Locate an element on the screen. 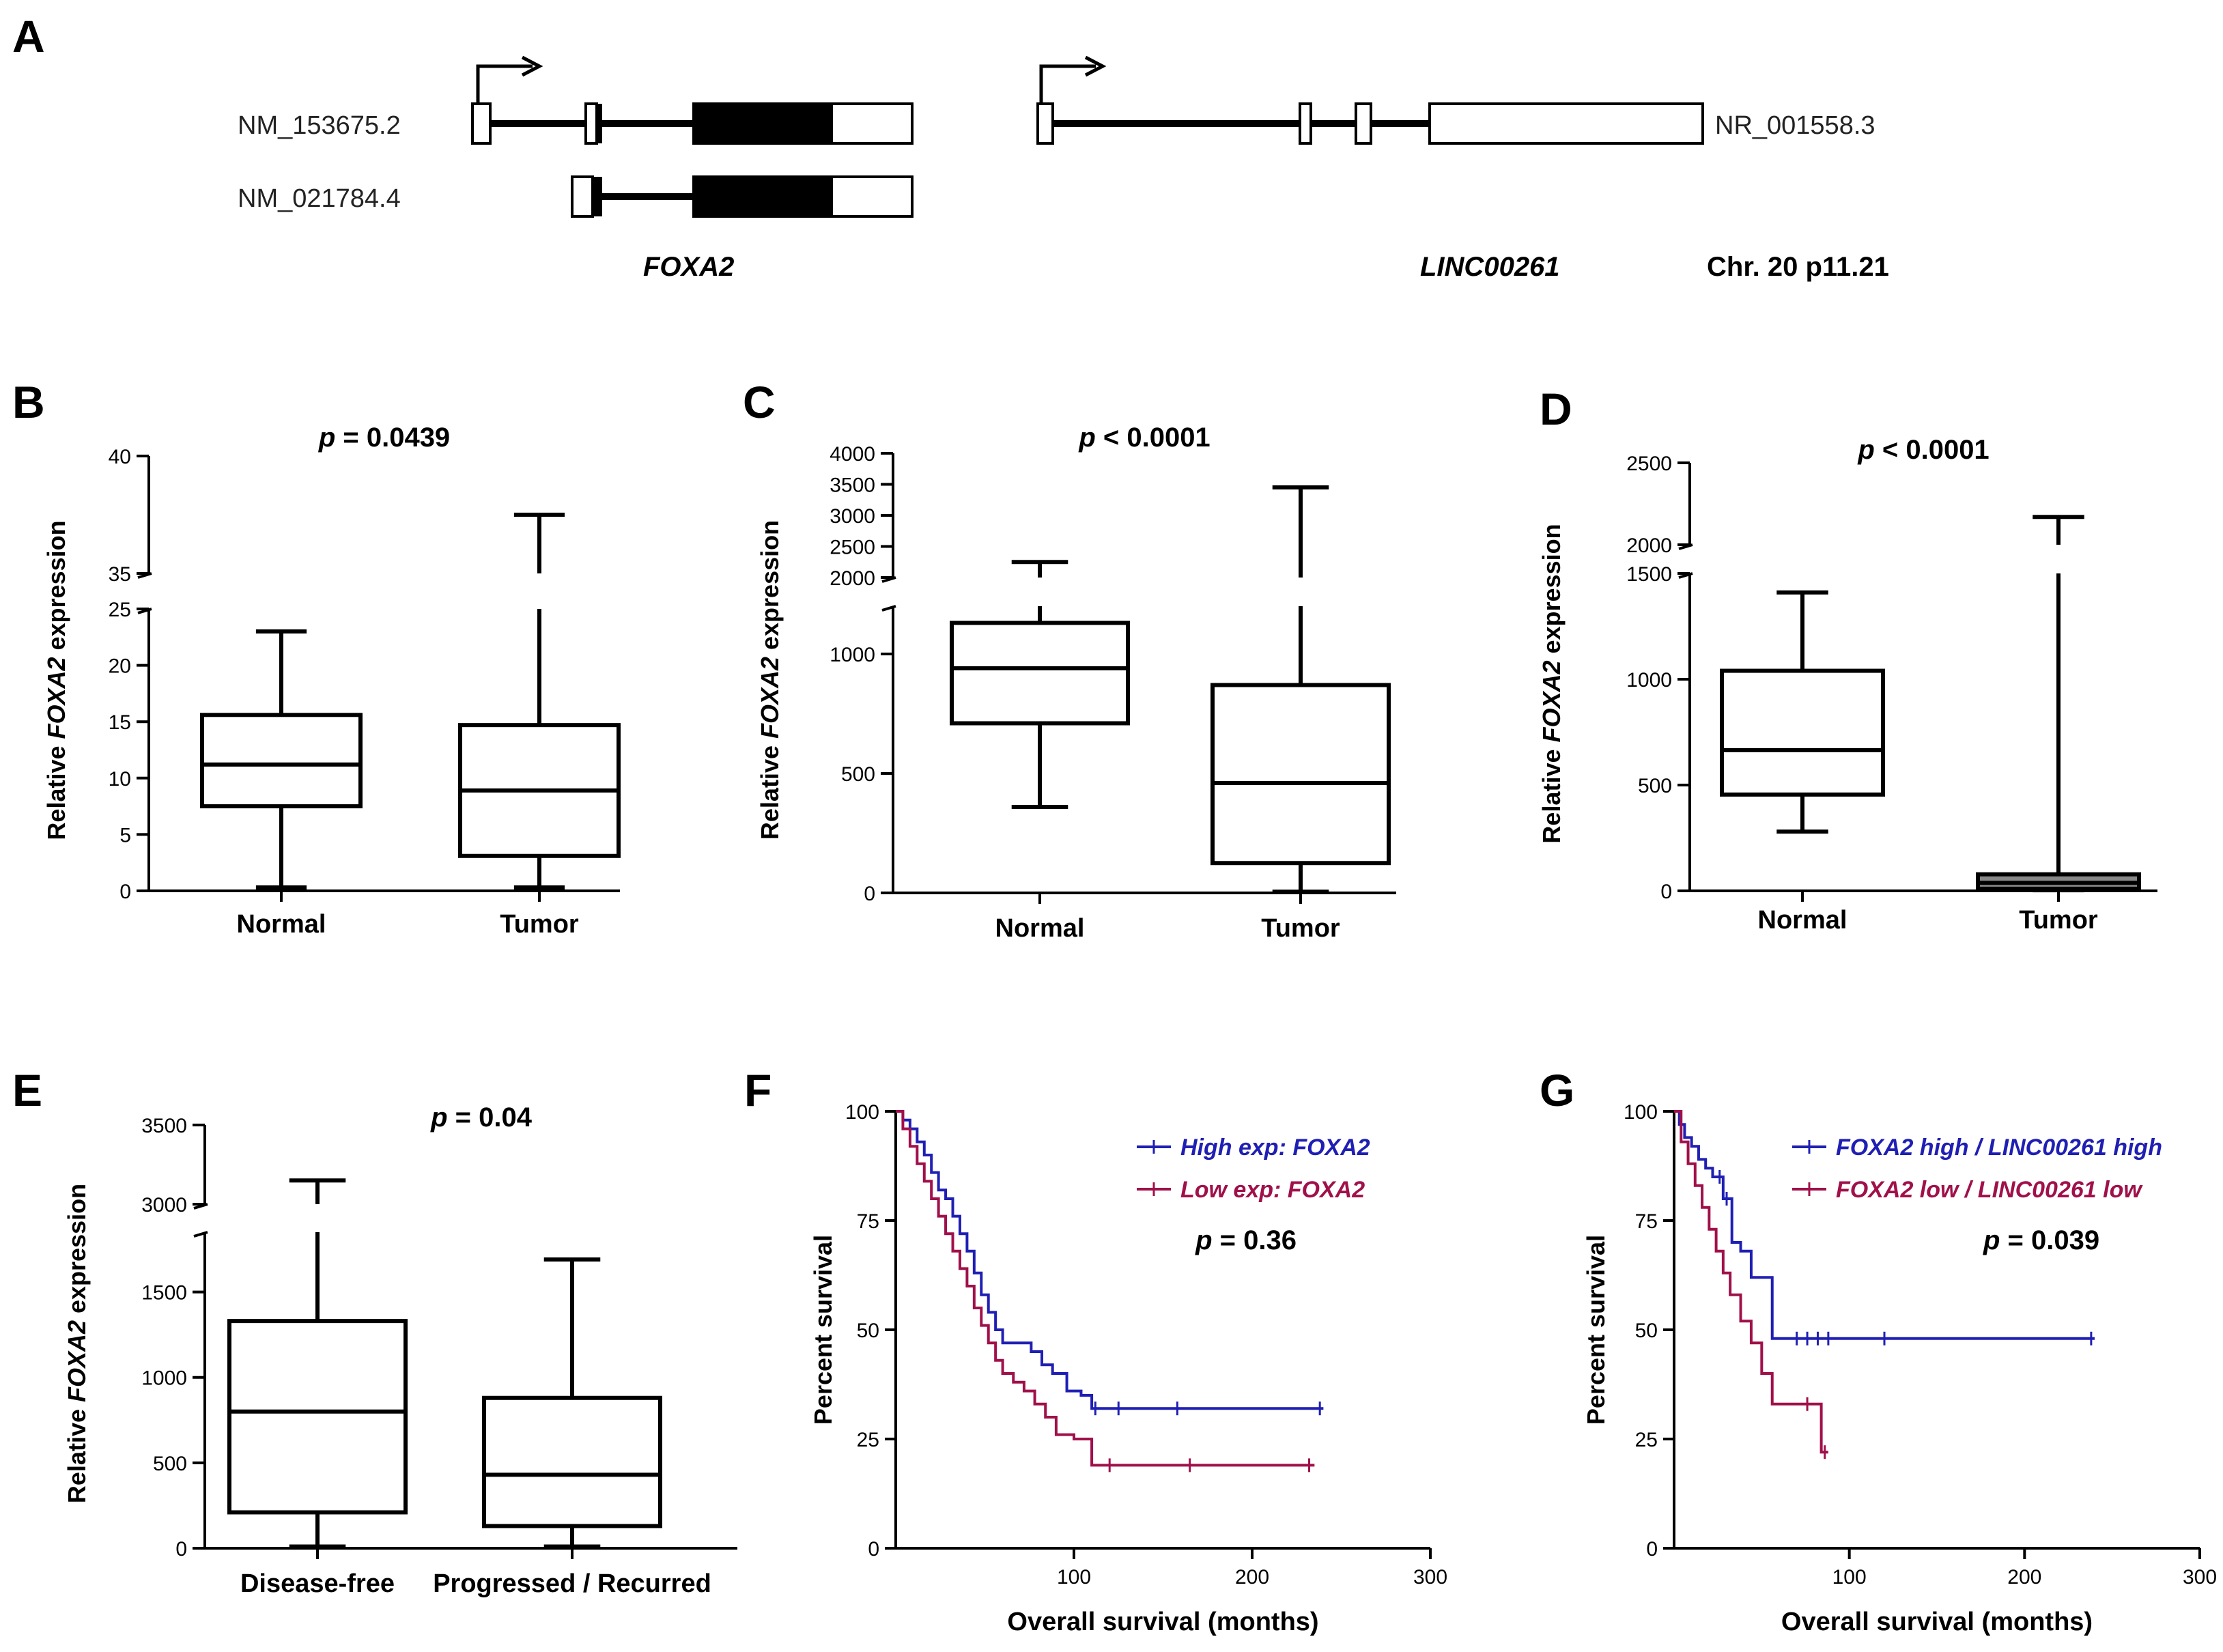 Image resolution: width=2223 pixels, height=1652 pixels. exon-small is located at coordinates (591, 124).